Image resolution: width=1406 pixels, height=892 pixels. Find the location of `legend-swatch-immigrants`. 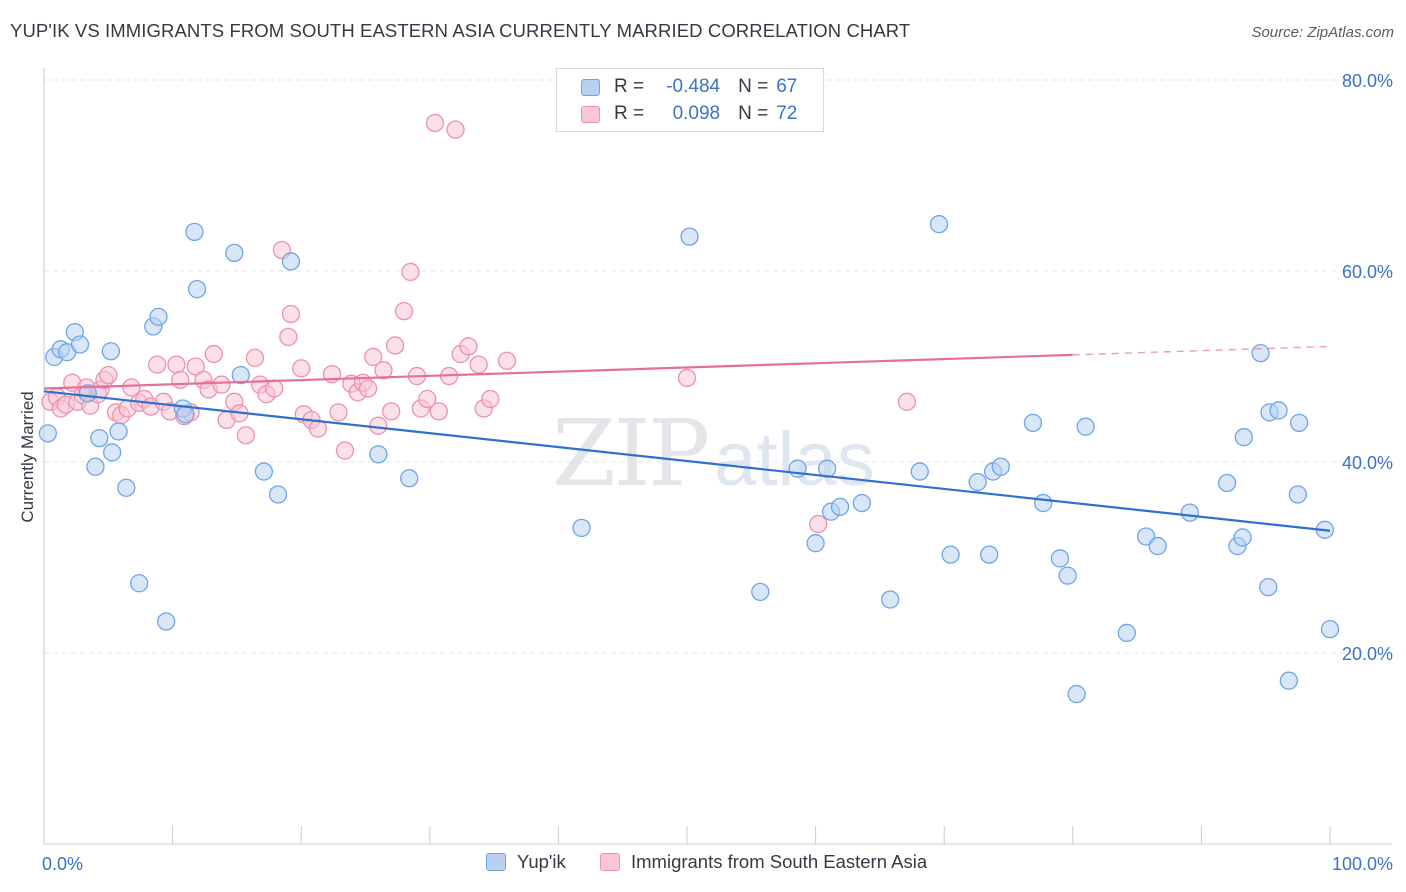

legend-swatch-immigrants is located at coordinates (590, 114).